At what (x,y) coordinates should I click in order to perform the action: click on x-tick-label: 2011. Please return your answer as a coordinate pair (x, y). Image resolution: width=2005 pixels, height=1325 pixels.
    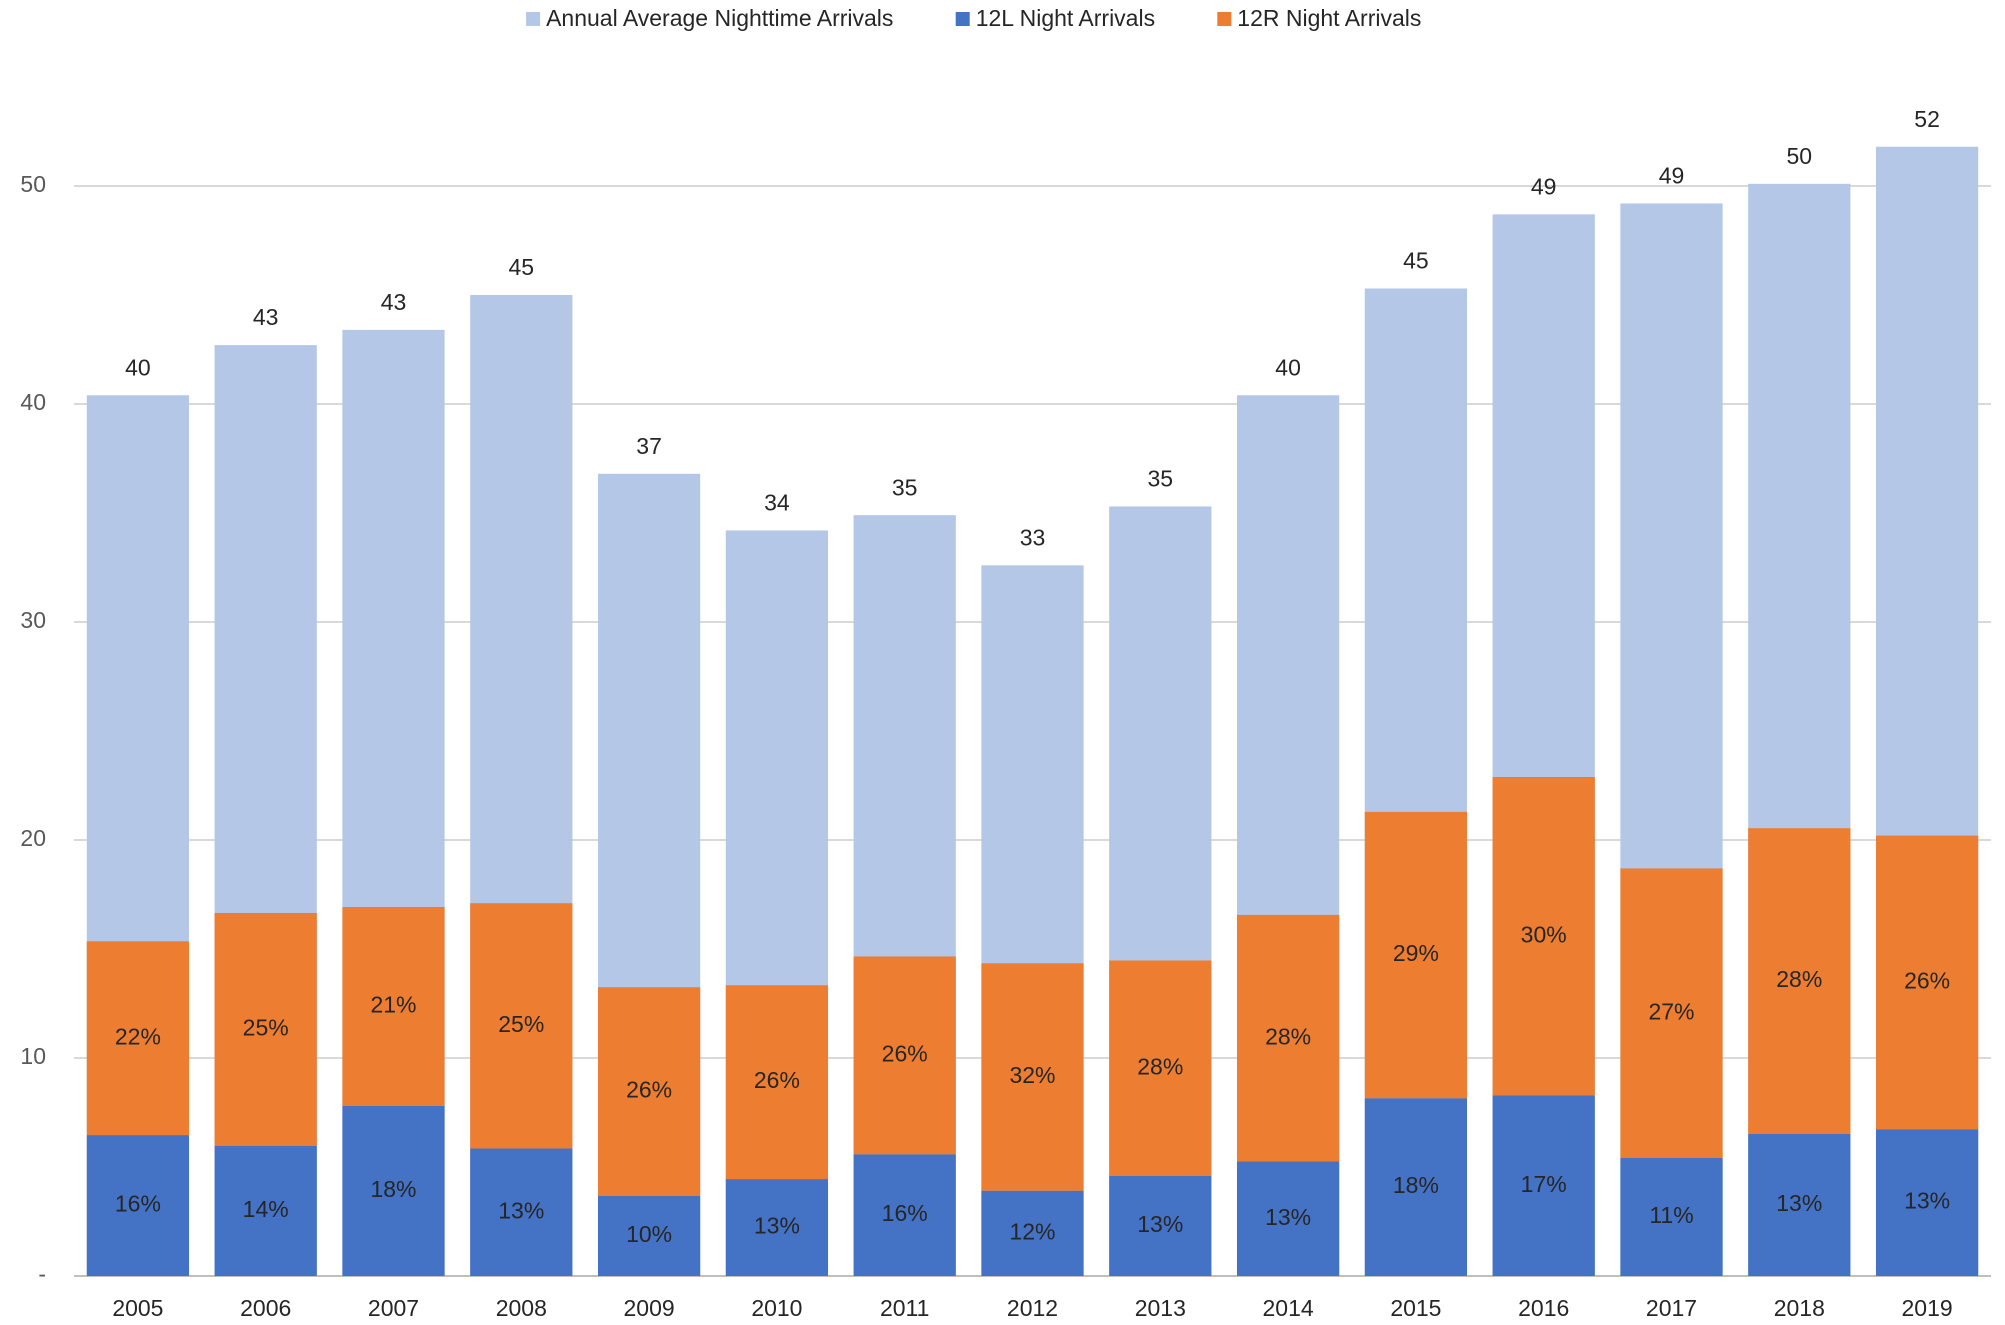
    Looking at the image, I should click on (904, 1308).